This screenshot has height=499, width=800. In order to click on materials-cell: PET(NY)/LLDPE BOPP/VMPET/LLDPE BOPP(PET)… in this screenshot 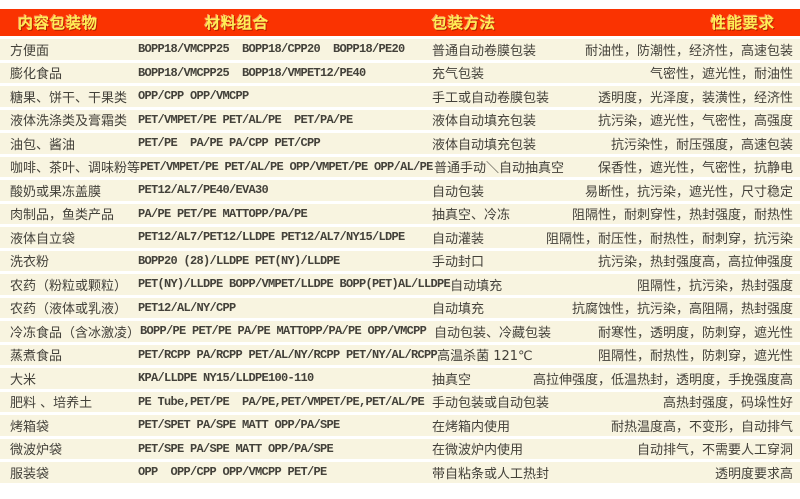, I will do `click(294, 284)`.